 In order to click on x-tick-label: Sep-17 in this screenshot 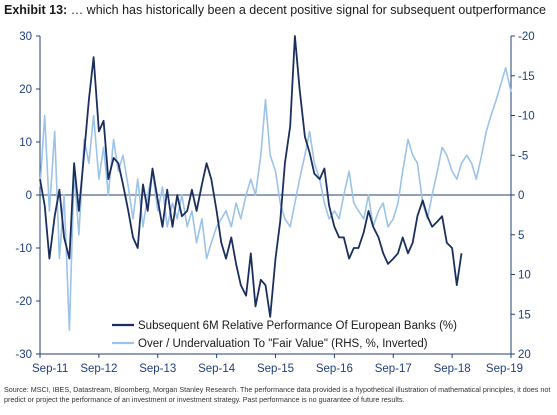, I will do `click(393, 369)`.